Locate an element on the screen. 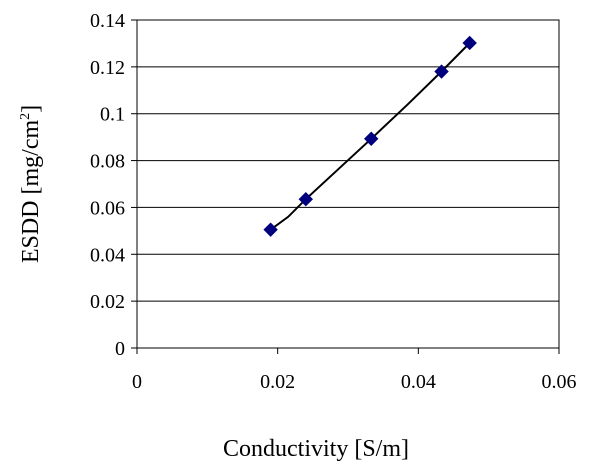  y-axis-title-main: ESDD [mg/cm is located at coordinates (31, 192).